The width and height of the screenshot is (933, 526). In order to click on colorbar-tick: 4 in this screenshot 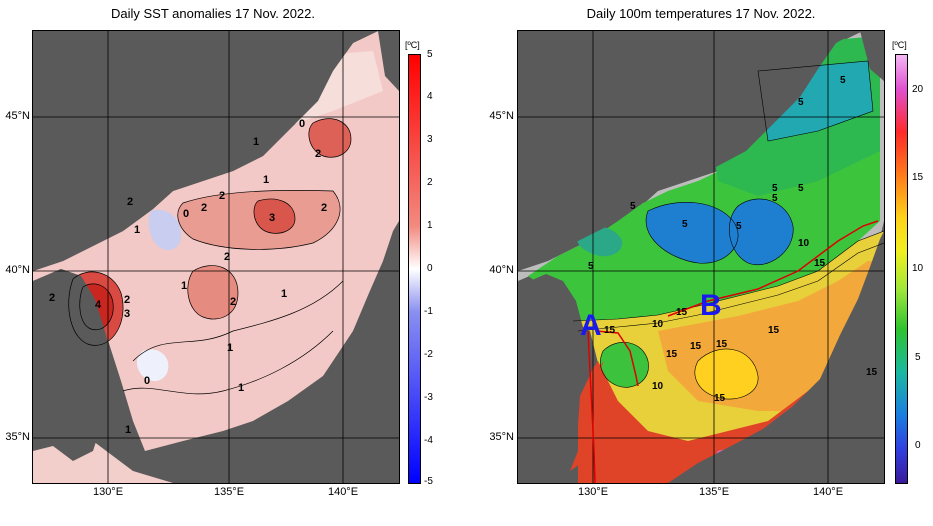, I will do `click(430, 96)`.